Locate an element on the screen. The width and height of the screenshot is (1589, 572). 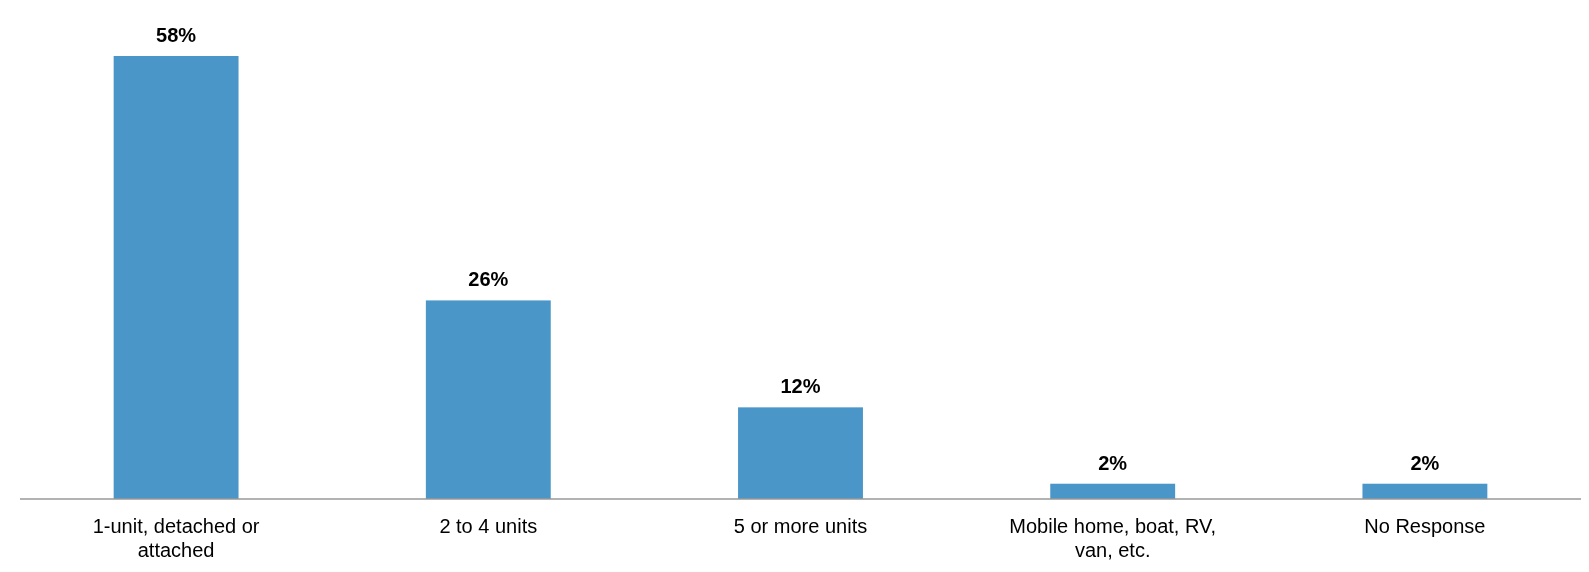
x-tick-label: 1-unit, detached or attached is located at coordinates (176, 538).